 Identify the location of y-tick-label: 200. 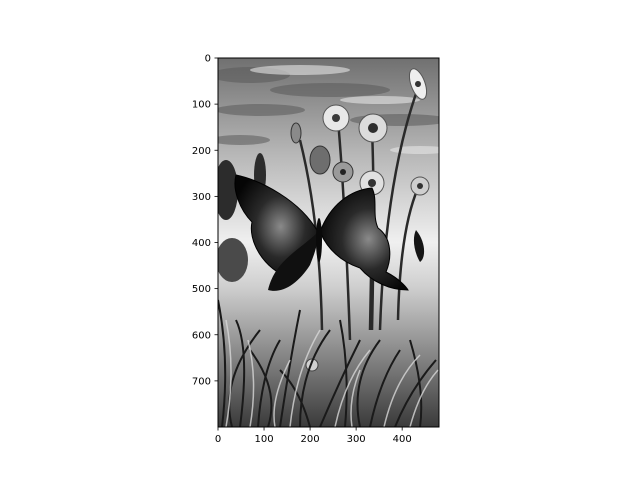
(201, 151).